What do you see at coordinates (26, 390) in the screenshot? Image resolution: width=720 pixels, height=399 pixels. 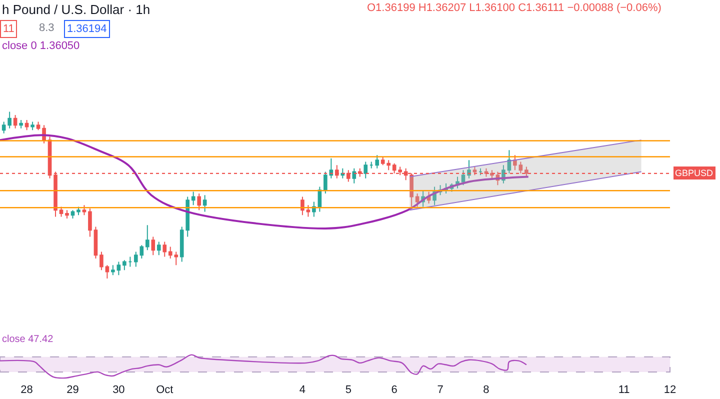 I see `x-tick-label: 28` at bounding box center [26, 390].